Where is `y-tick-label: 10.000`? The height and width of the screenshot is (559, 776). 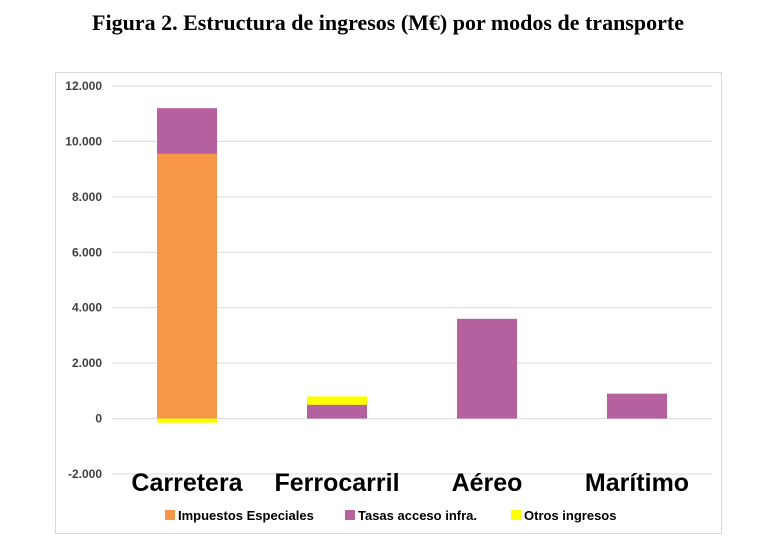 y-tick-label: 10.000 is located at coordinates (83, 141).